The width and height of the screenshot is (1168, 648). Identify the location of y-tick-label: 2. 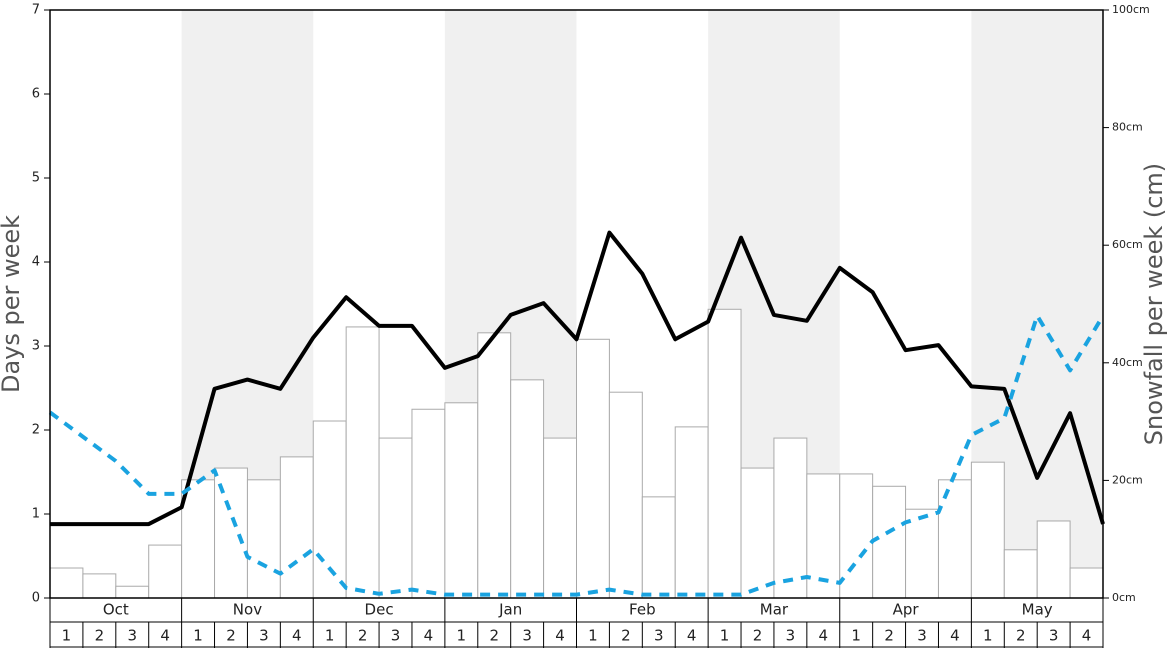
(36, 430).